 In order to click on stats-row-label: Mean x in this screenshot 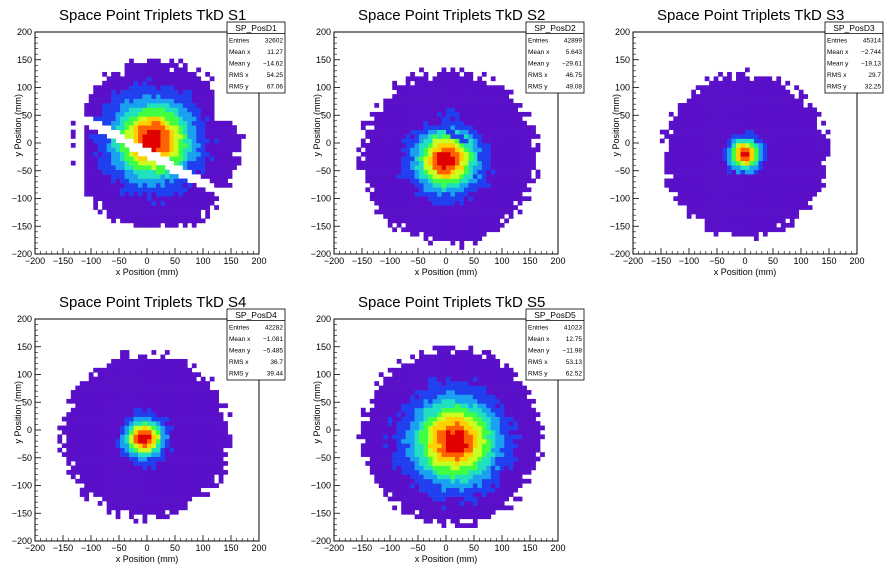, I will do `click(539, 52)`.